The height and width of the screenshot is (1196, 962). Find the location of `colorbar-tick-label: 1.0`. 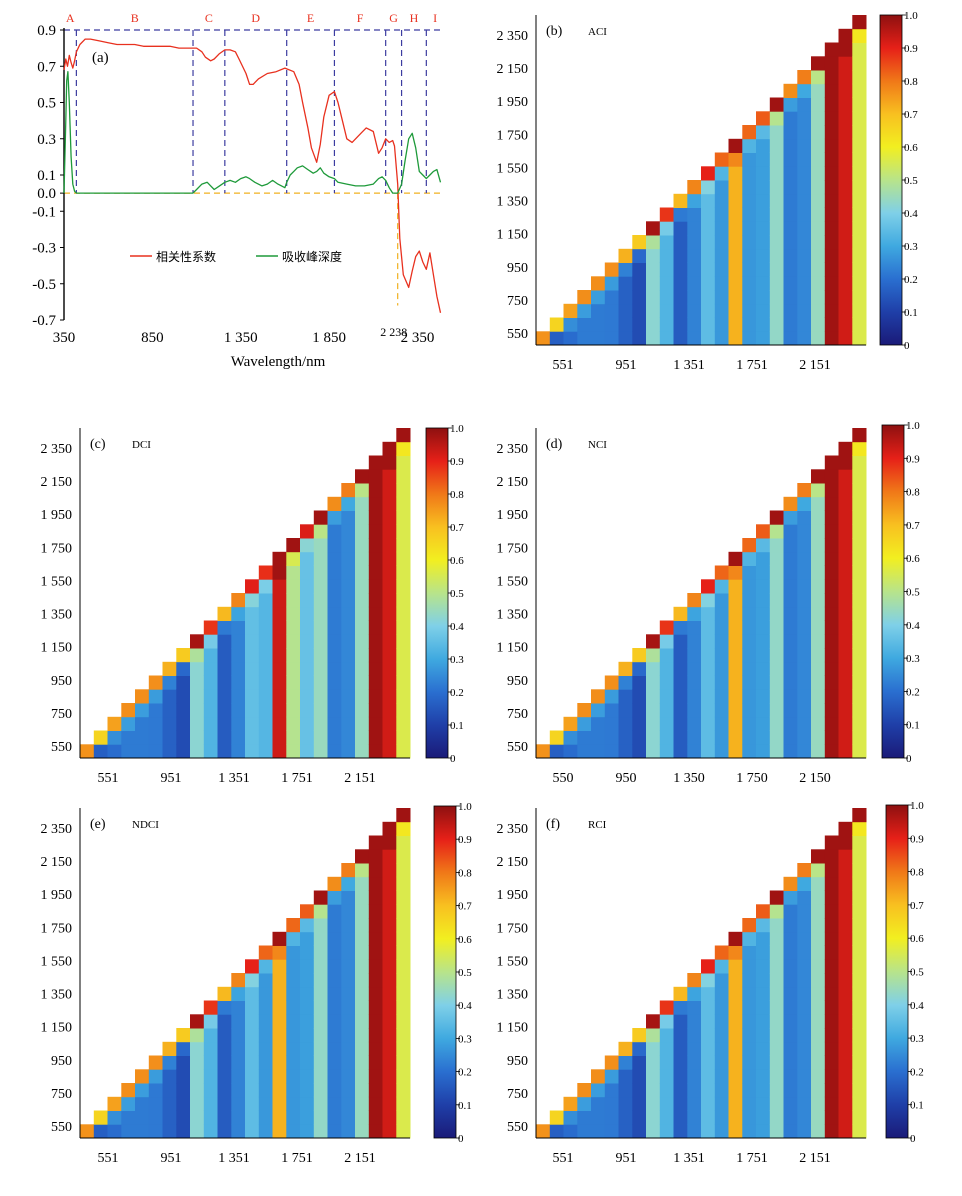

colorbar-tick-label: 1.0 is located at coordinates (917, 806).